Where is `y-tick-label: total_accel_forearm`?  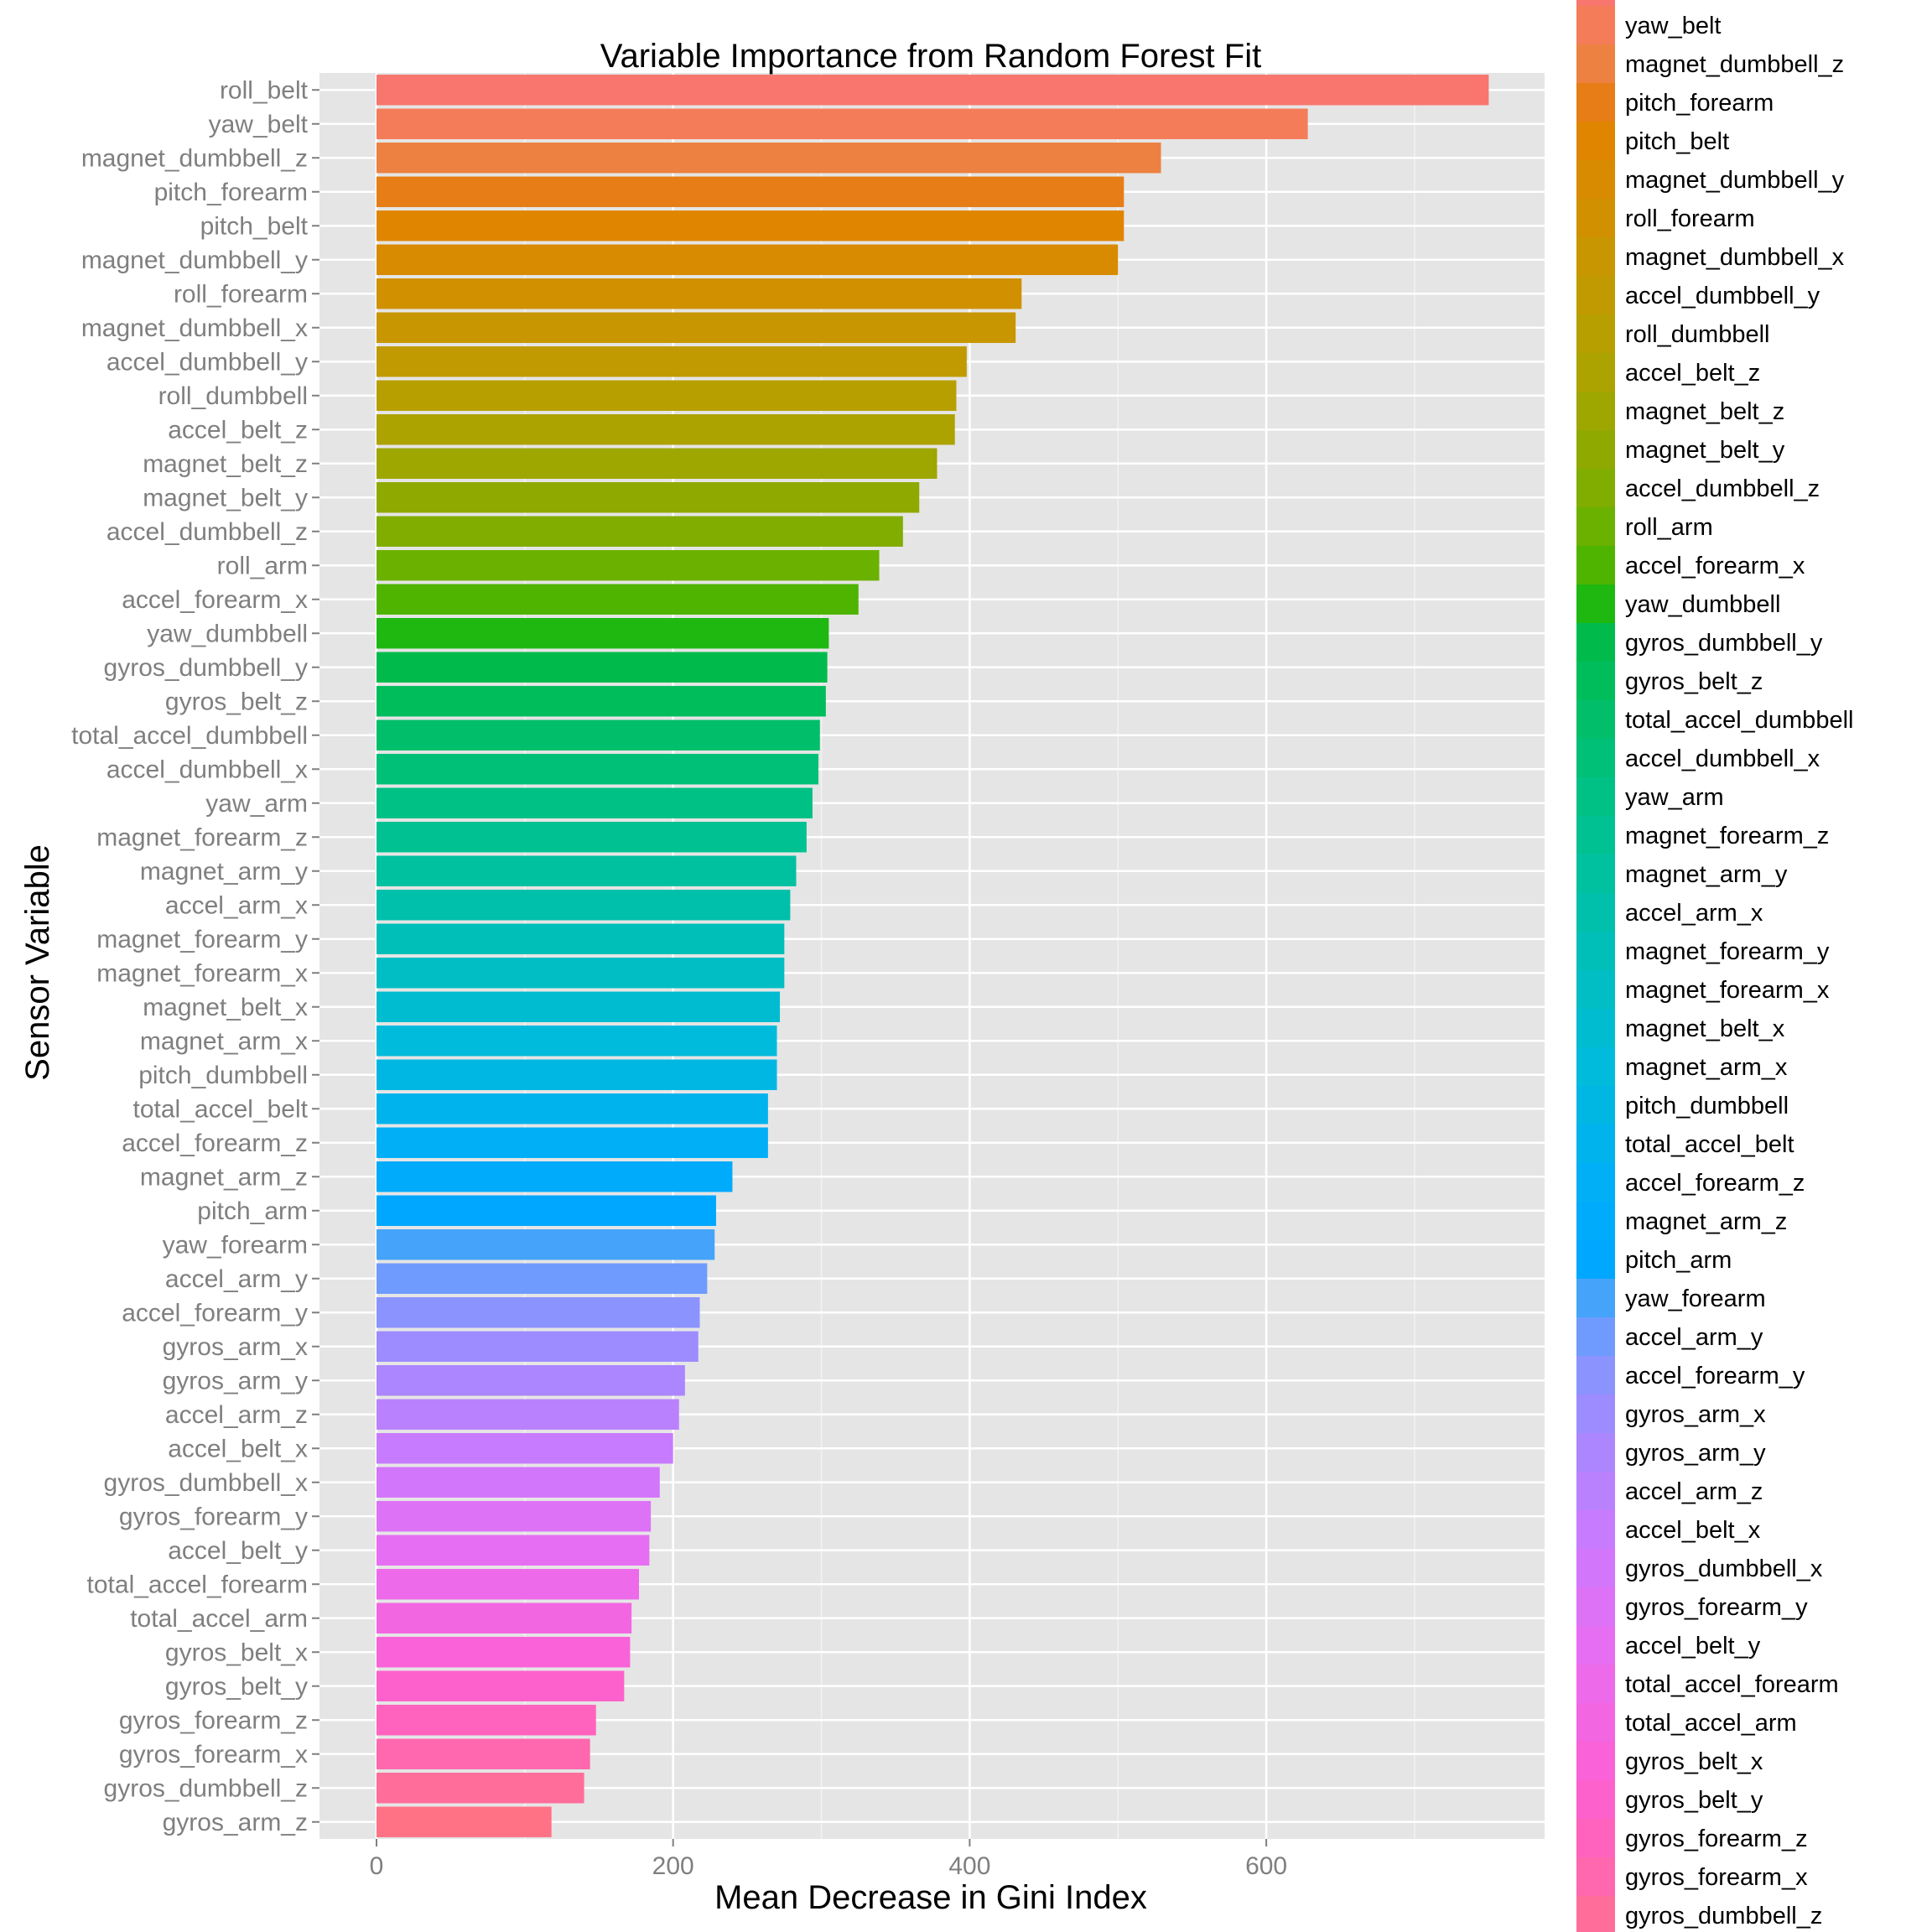
y-tick-label: total_accel_forearm is located at coordinates (197, 1584).